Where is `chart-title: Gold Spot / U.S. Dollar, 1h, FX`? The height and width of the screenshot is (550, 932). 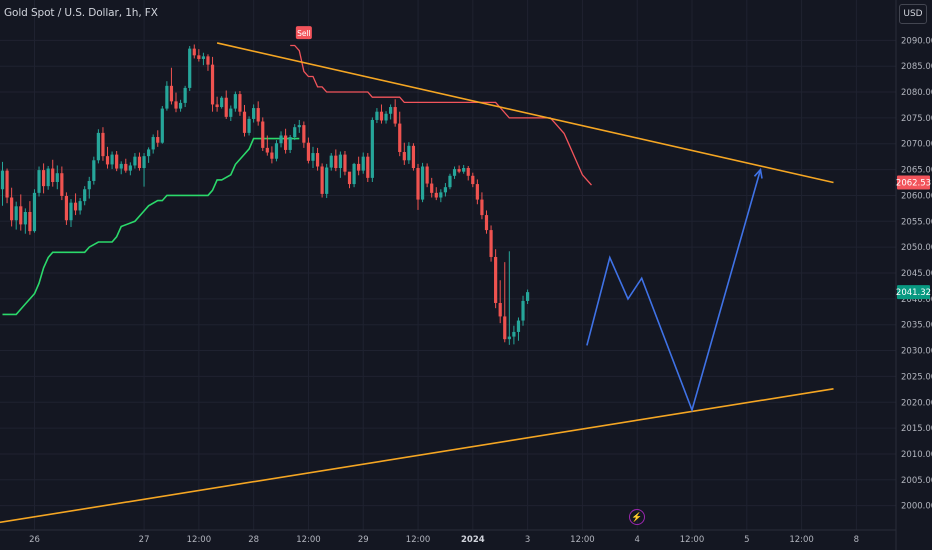 chart-title: Gold Spot / U.S. Dollar, 1h, FX is located at coordinates (81, 13).